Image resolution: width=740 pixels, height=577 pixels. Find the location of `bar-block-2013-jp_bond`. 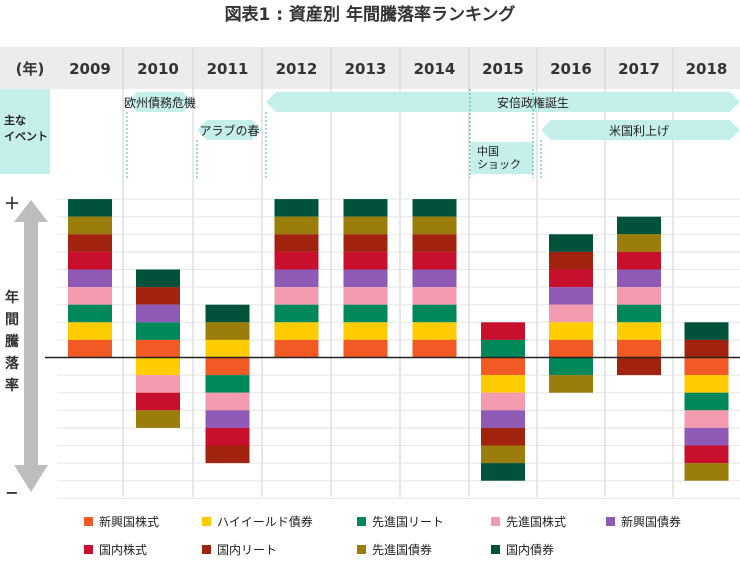

bar-block-2013-jp_bond is located at coordinates (365, 208).